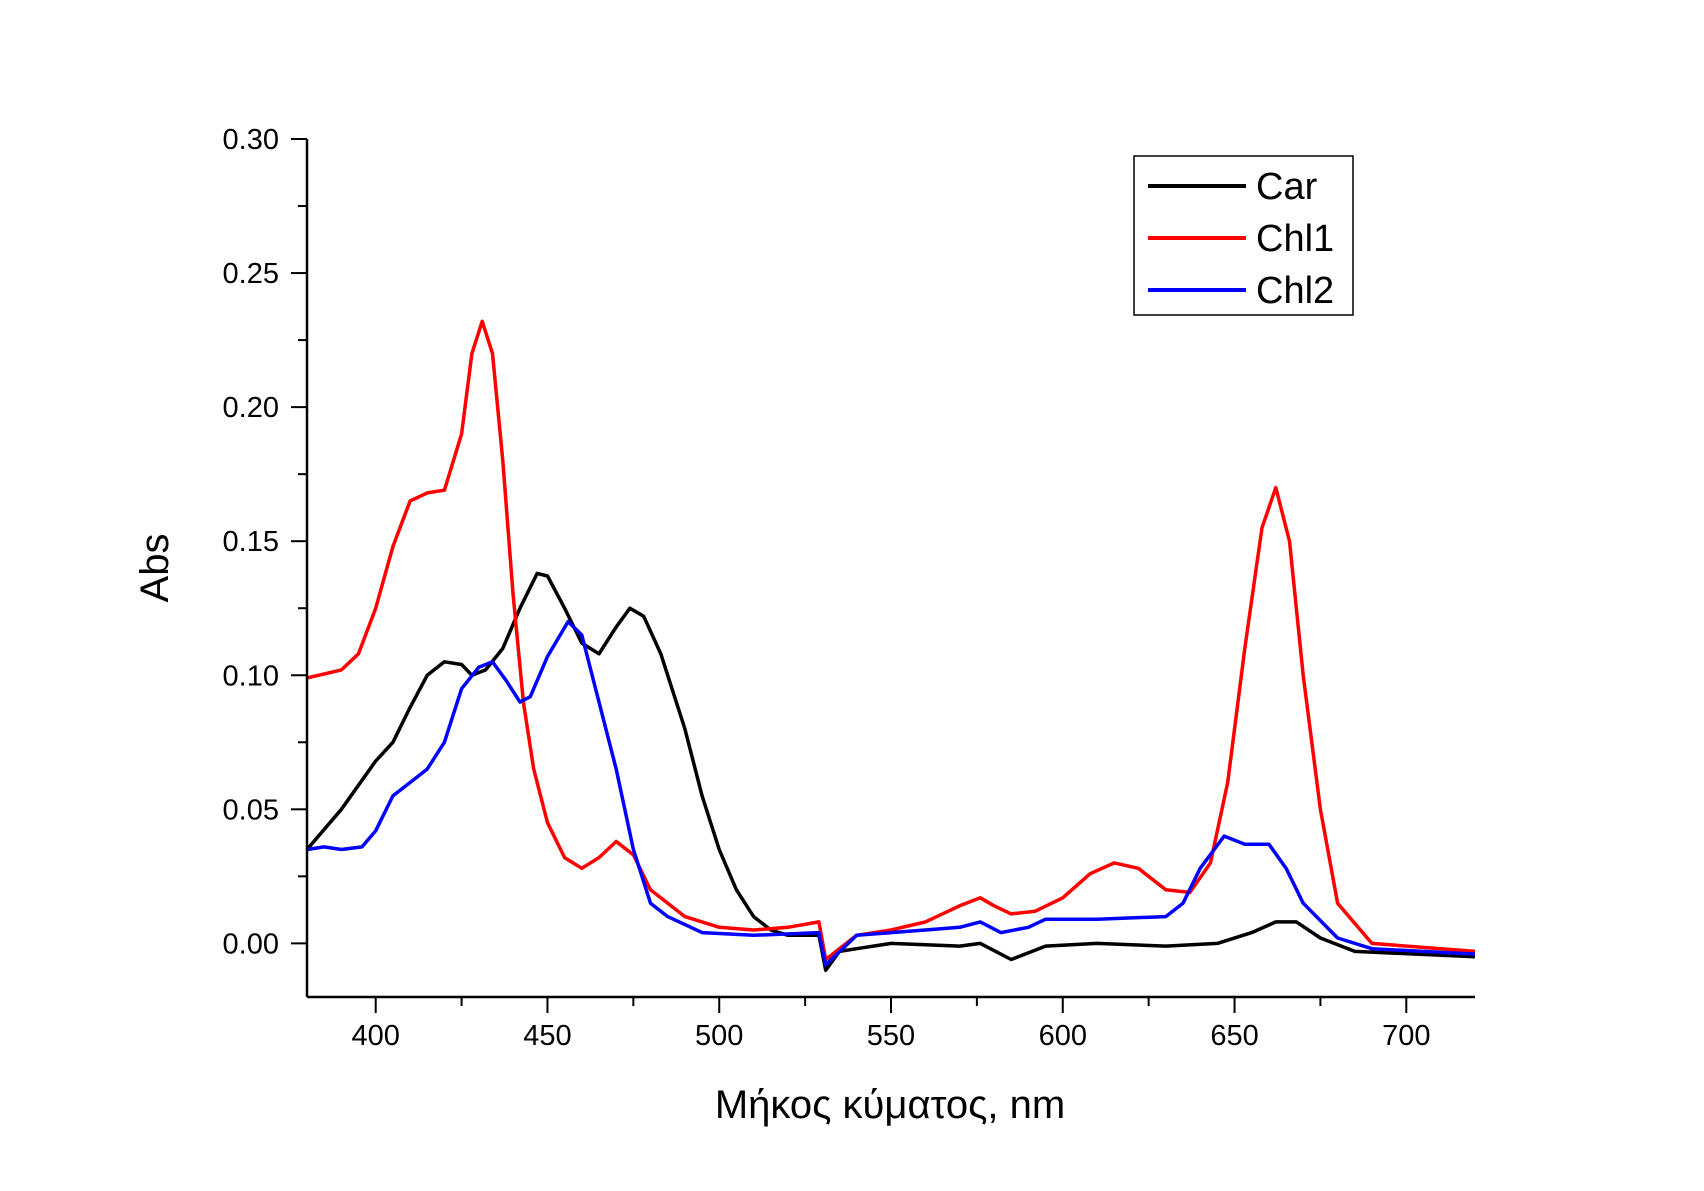  What do you see at coordinates (251, 810) in the screenshot?
I see `y-tick-label: 0.05` at bounding box center [251, 810].